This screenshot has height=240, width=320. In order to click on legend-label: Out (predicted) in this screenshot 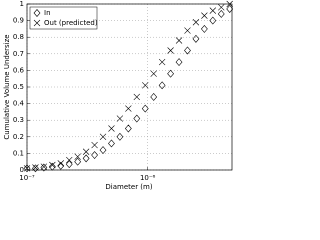, I will do `click(71, 23)`.